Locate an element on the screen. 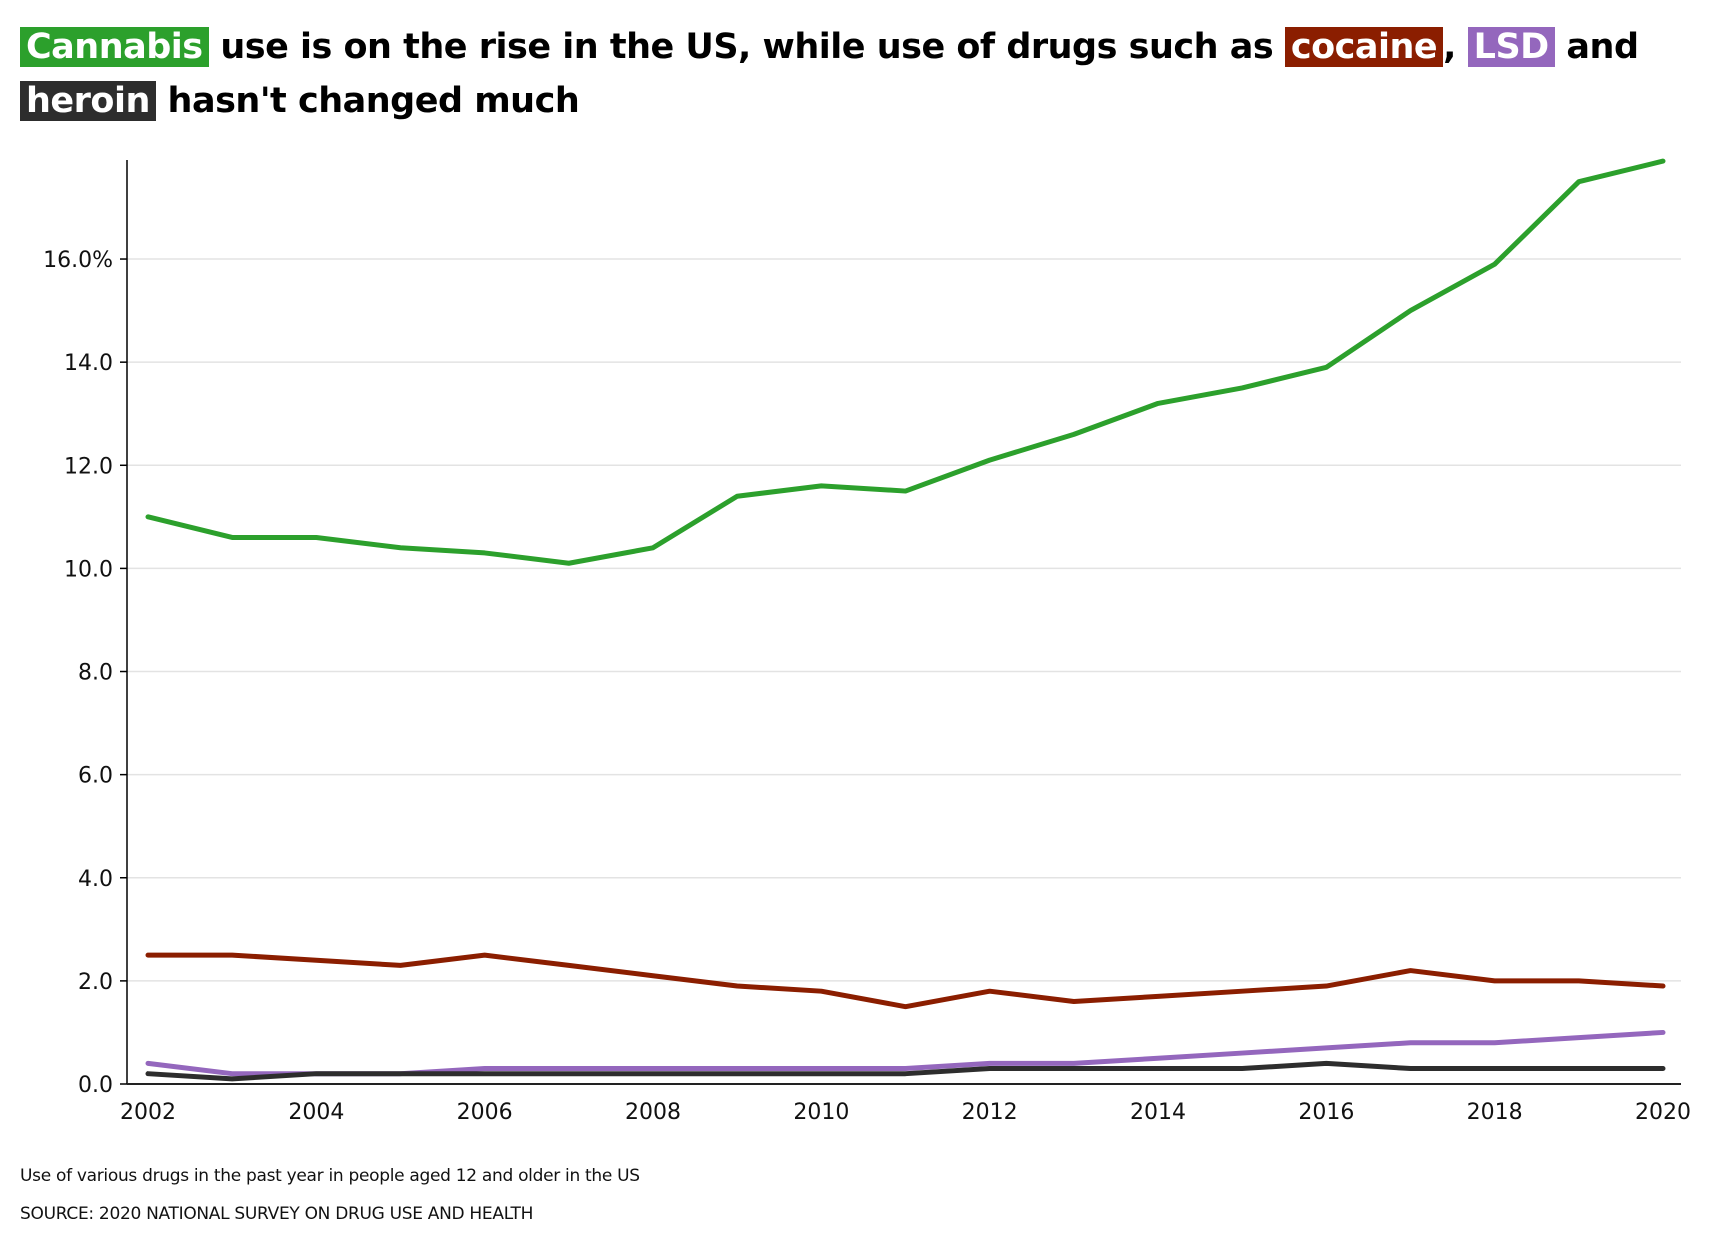  x-tick-label: 2004 is located at coordinates (316, 1112).